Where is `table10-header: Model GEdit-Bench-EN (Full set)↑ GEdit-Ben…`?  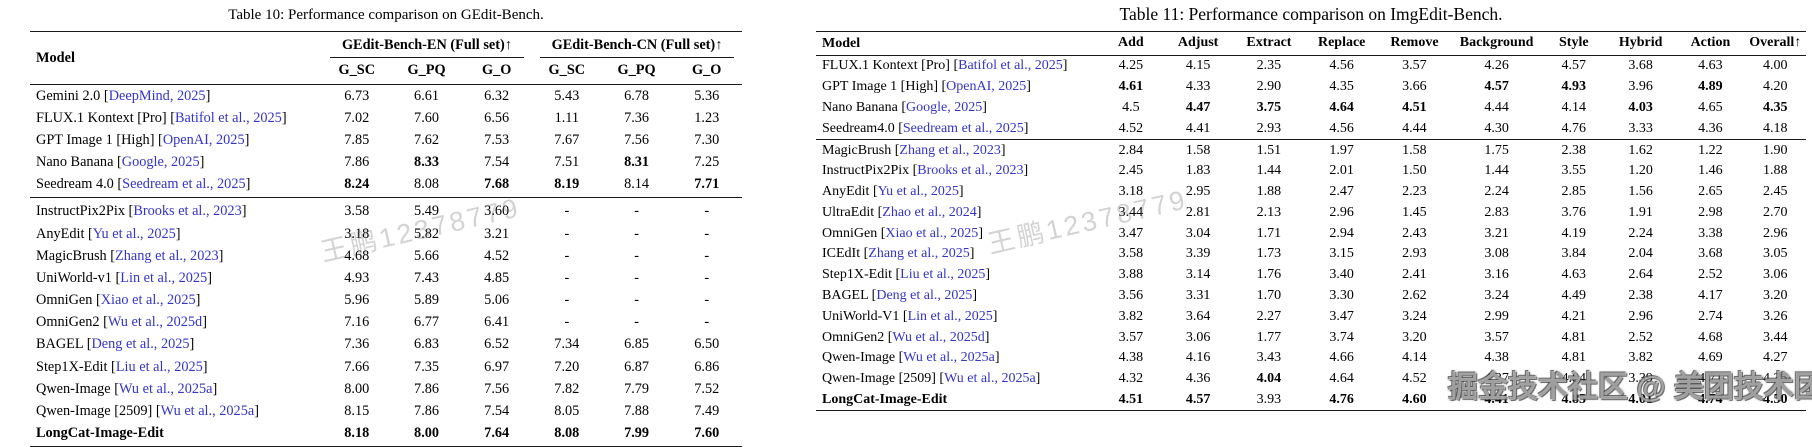 table10-header: Model GEdit-Bench-EN (Full set)↑ GEdit-Ben… is located at coordinates (386, 58).